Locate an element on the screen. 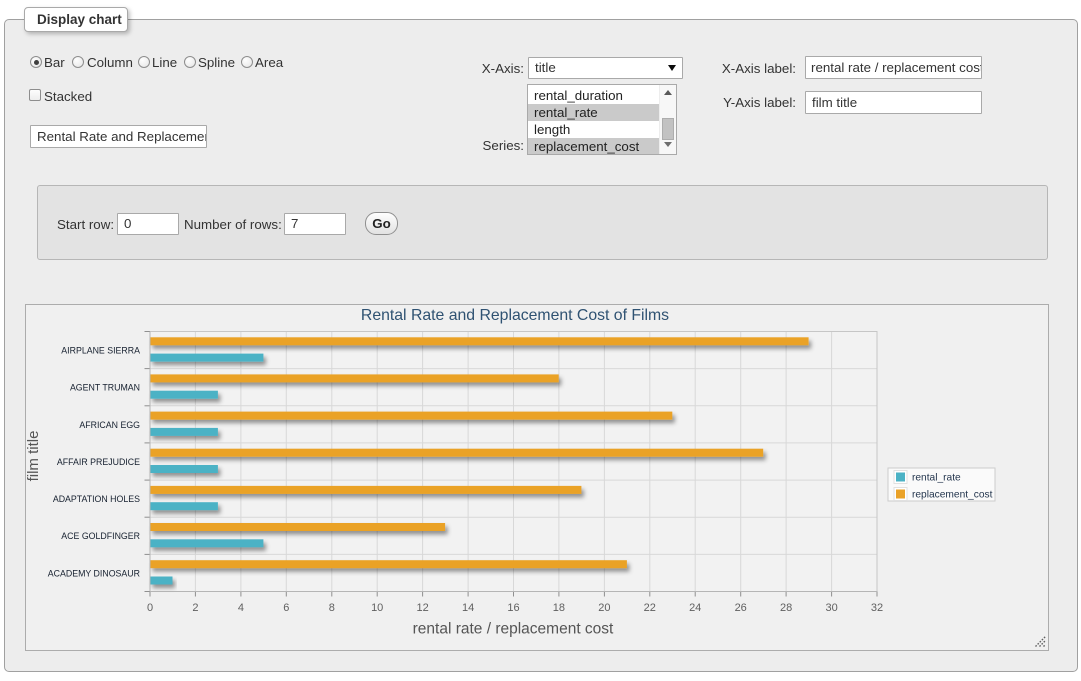  svg-text: film title is located at coordinates (34, 456).